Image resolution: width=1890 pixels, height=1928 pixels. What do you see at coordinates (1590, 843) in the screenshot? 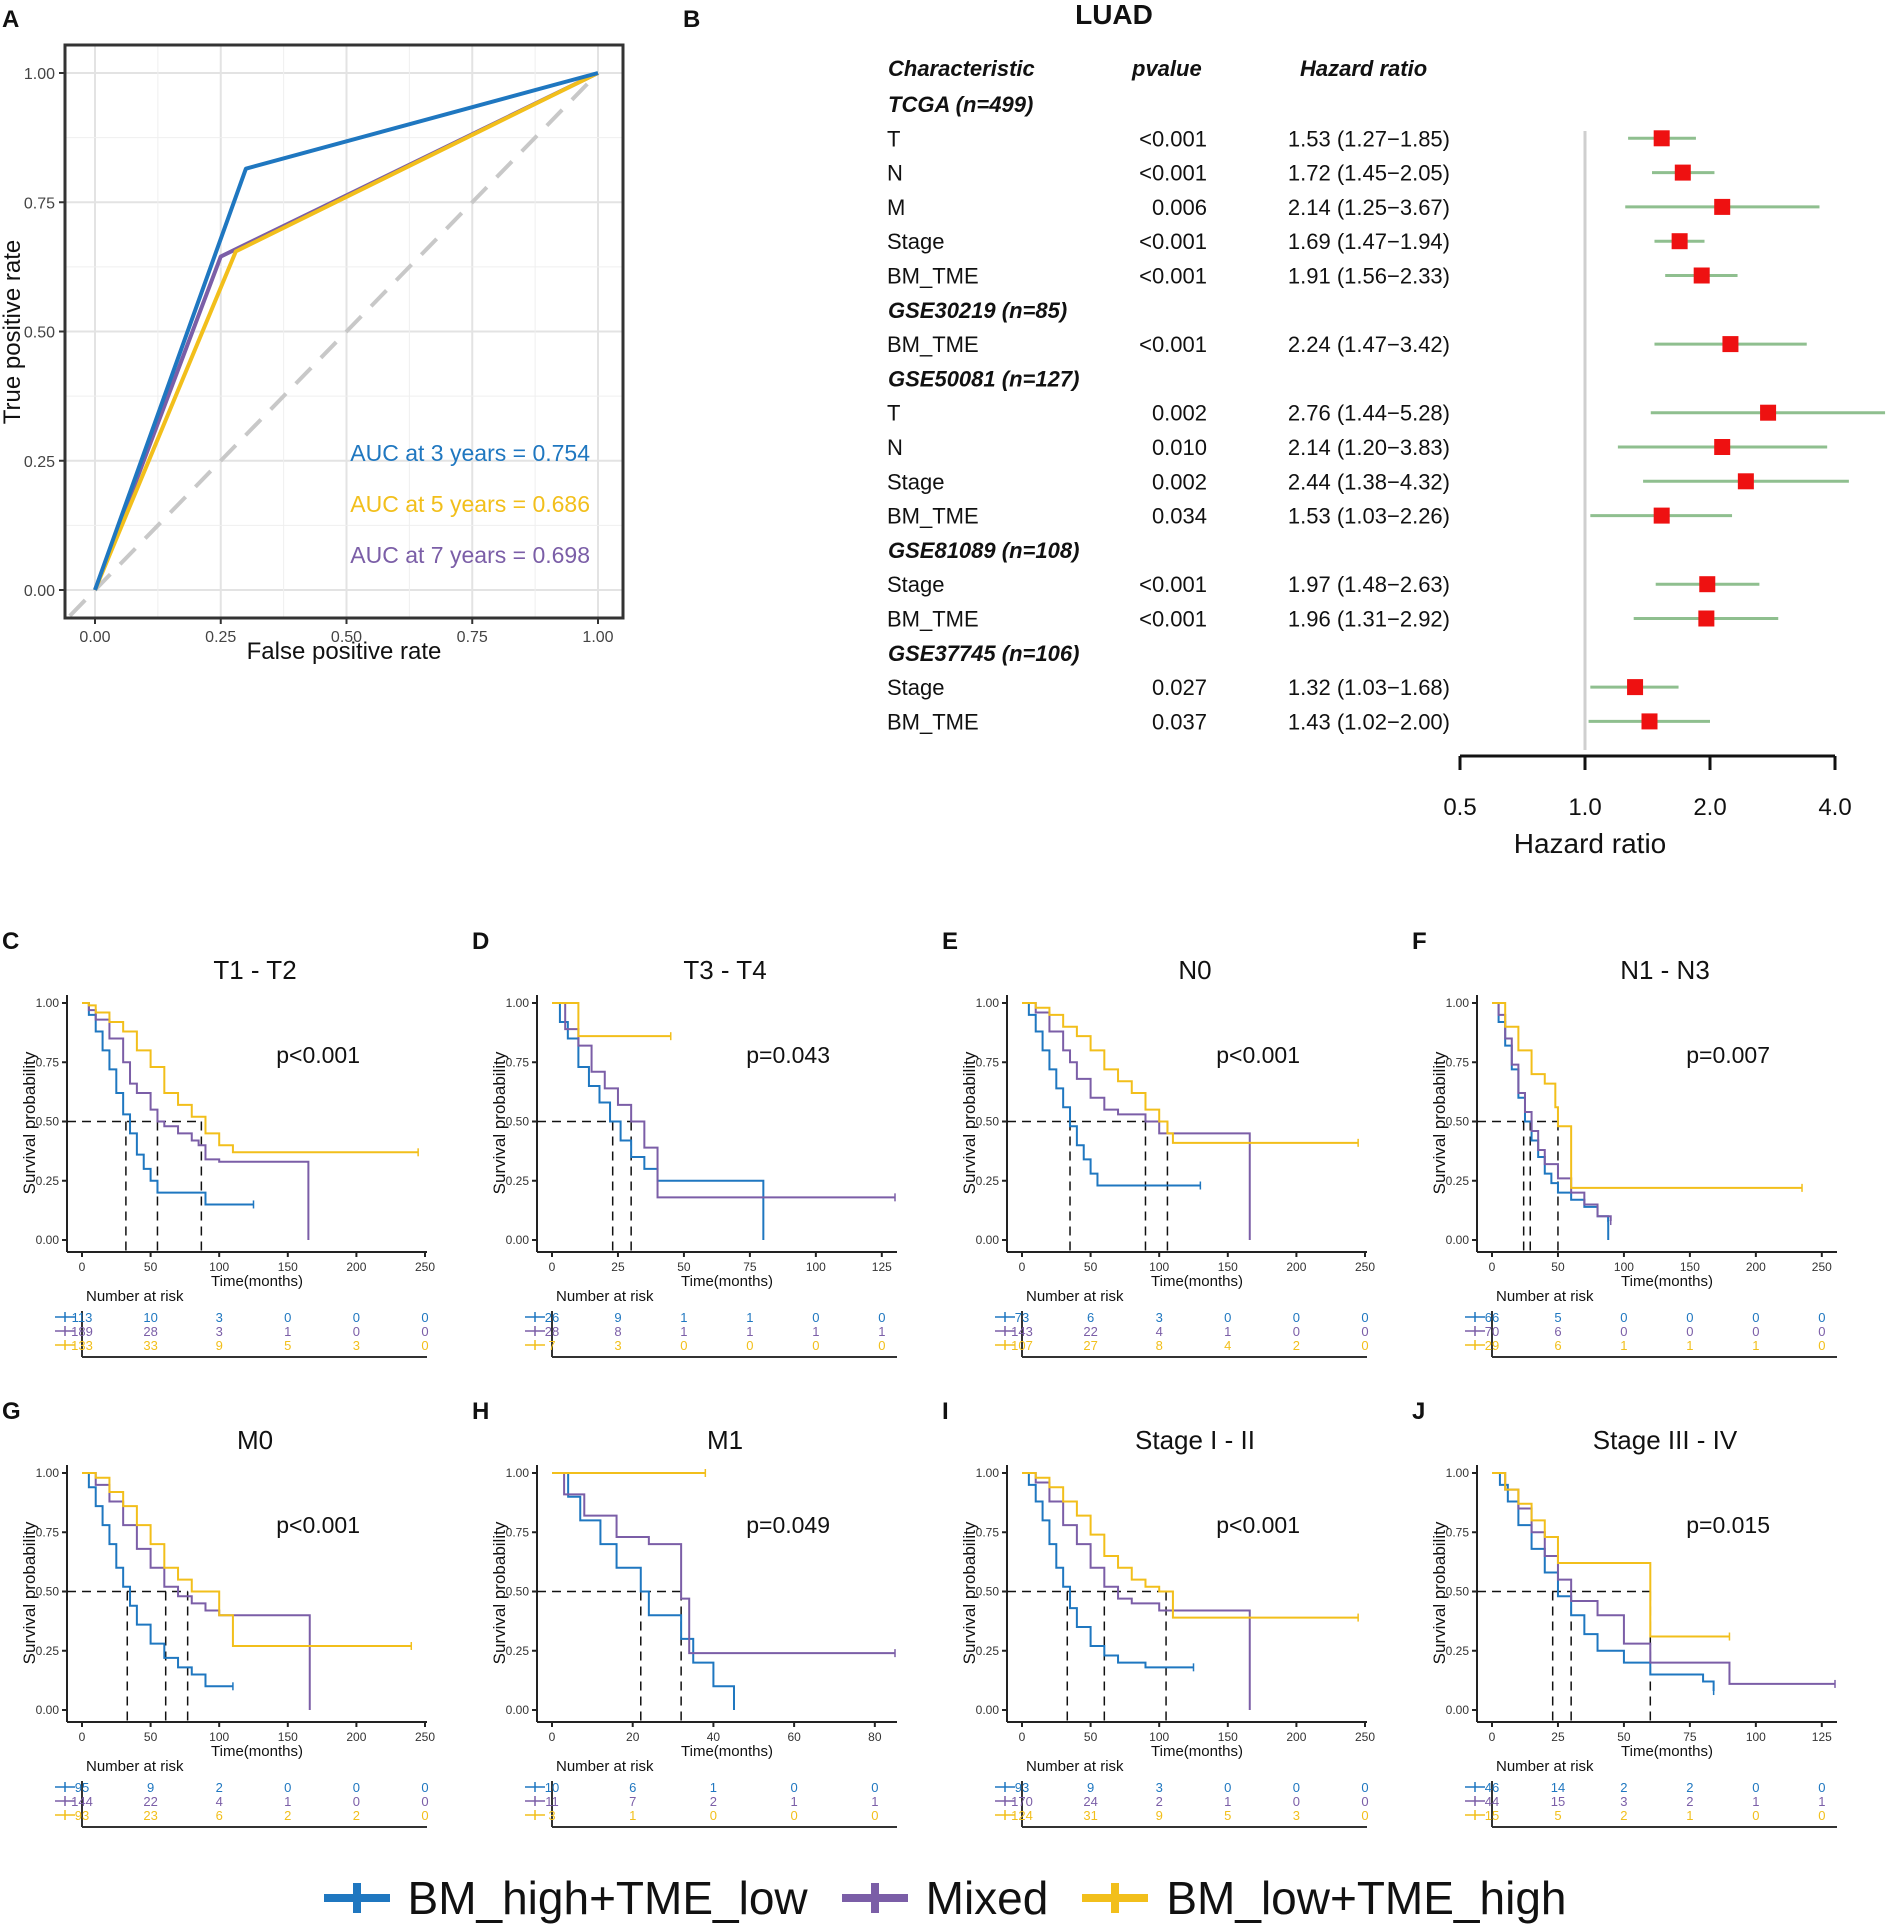
I see `forest-x-axis-label: Hazard ratio` at bounding box center [1590, 843].